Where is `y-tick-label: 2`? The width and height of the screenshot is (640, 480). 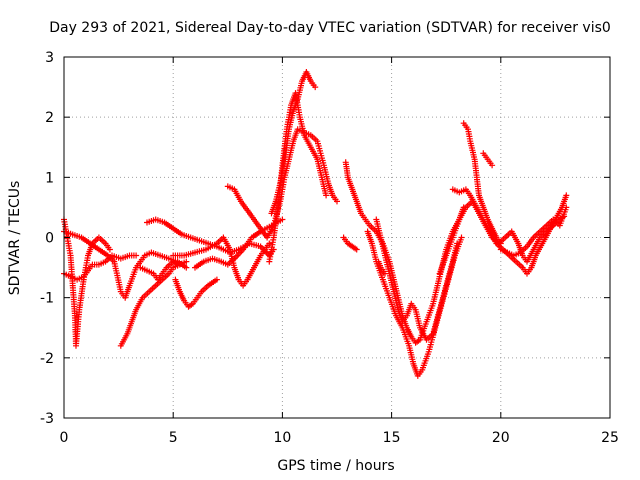 y-tick-label: 2 is located at coordinates (49, 118).